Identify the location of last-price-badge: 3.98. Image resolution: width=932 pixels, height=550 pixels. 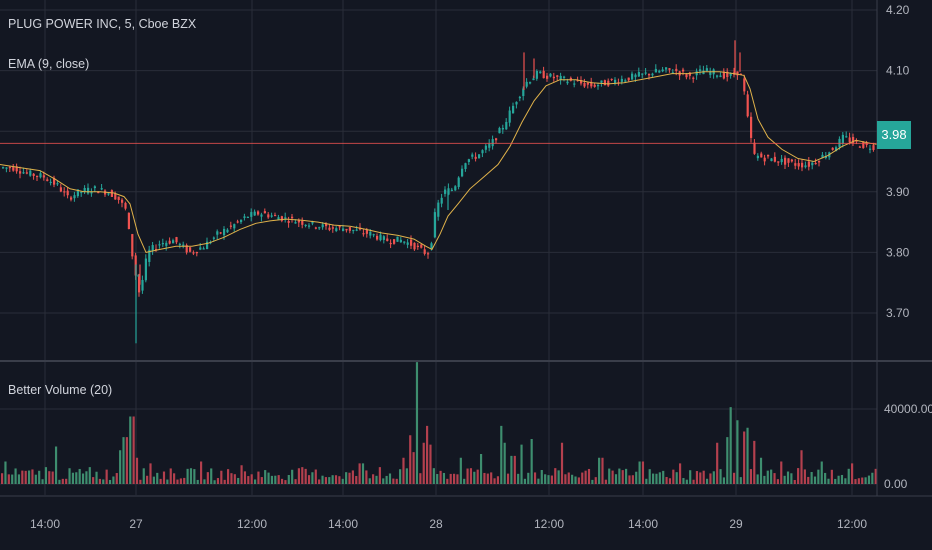
(894, 135).